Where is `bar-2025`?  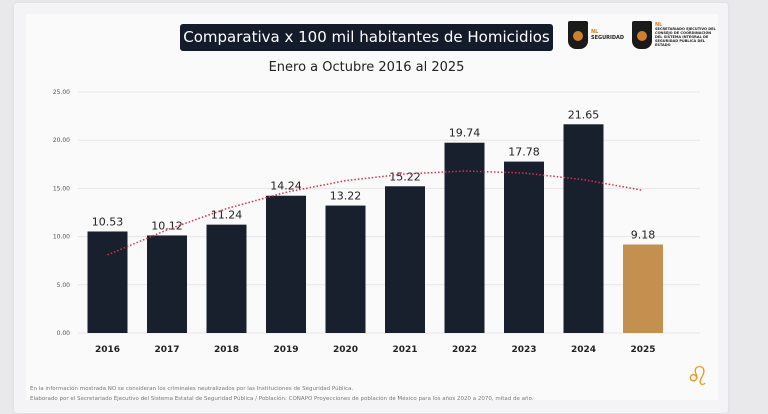 bar-2025 is located at coordinates (643, 288).